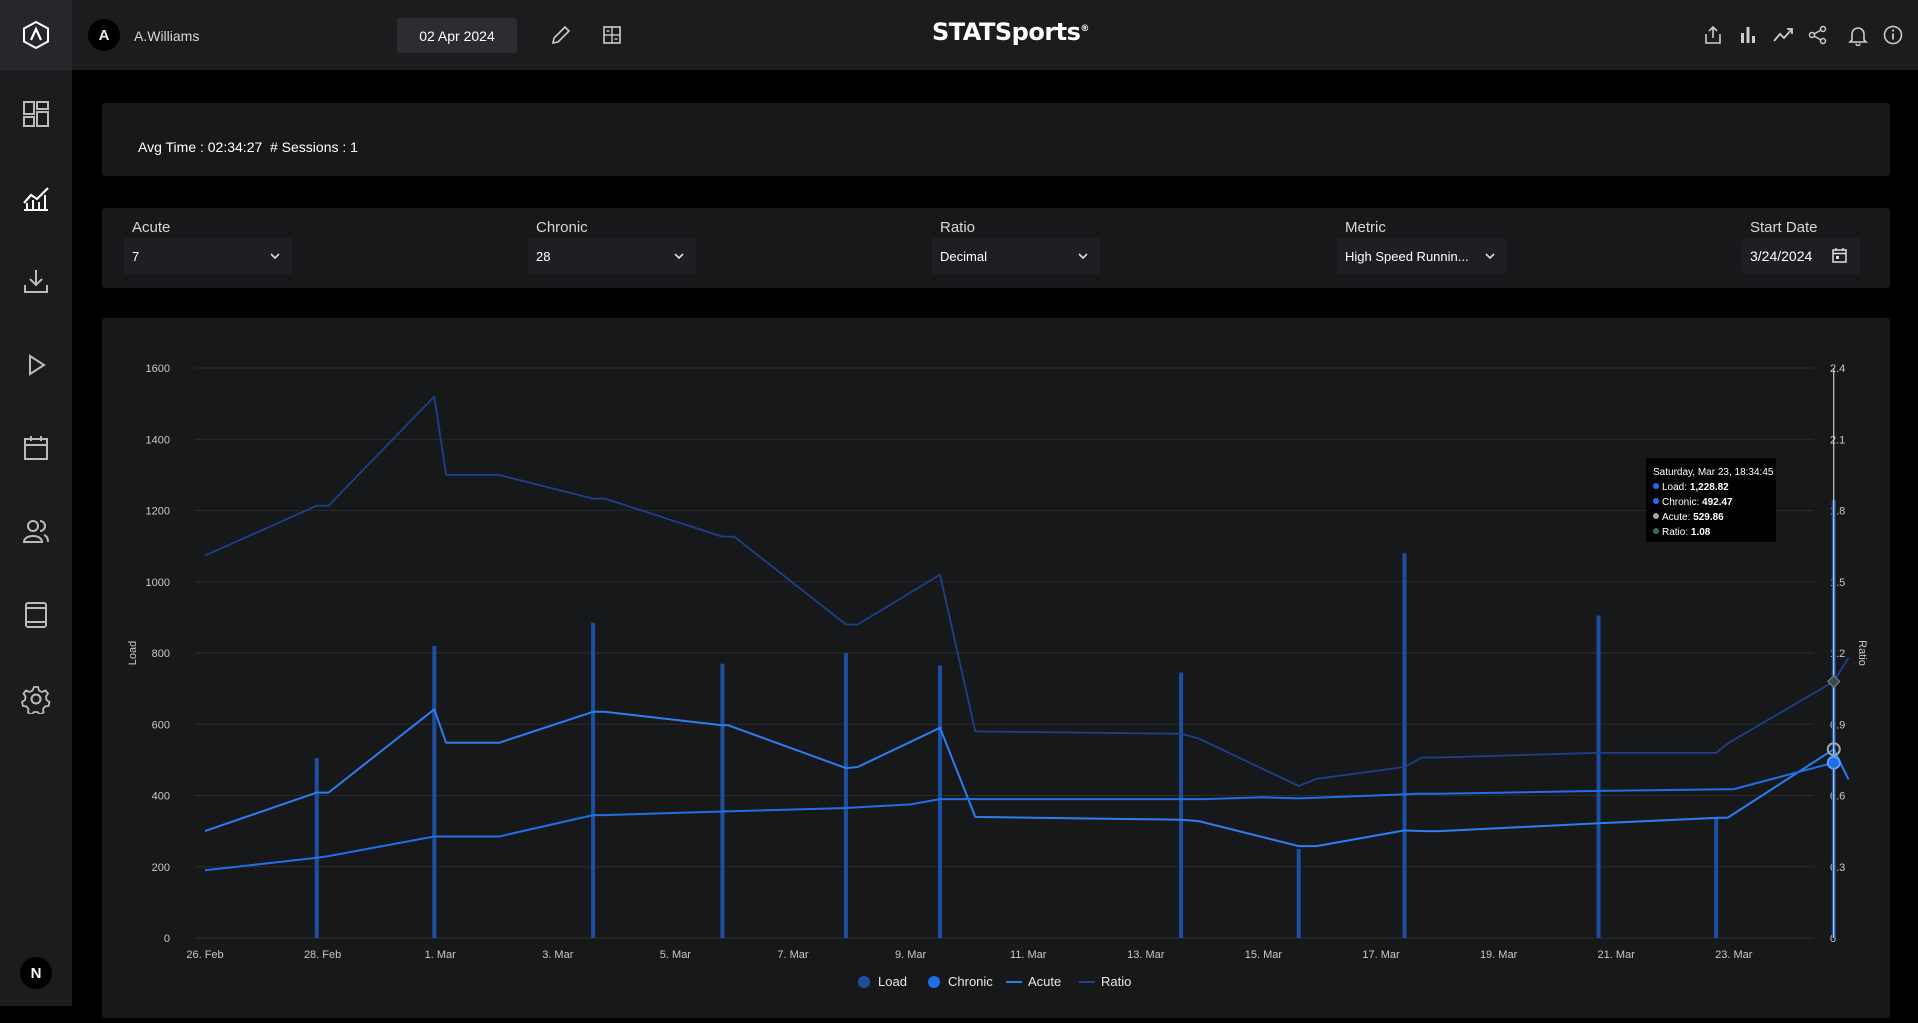 The width and height of the screenshot is (1918, 1023). I want to click on y2-tick-label: 2.4, so click(1837, 369).